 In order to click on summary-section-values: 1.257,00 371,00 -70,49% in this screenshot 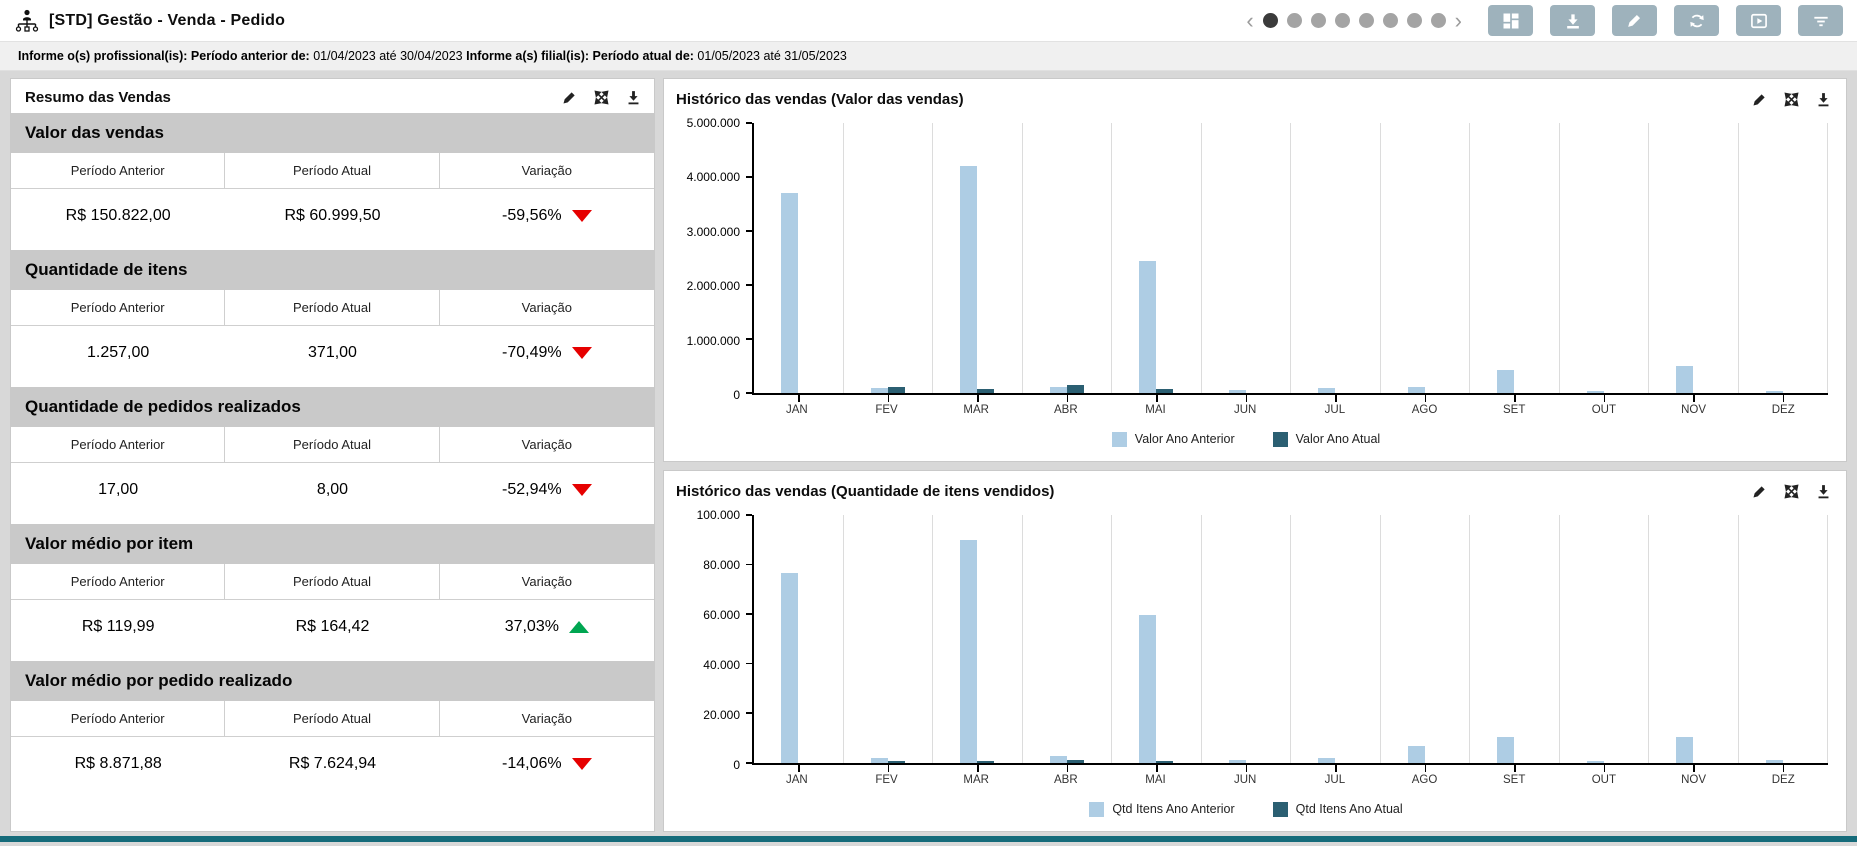, I will do `click(332, 351)`.